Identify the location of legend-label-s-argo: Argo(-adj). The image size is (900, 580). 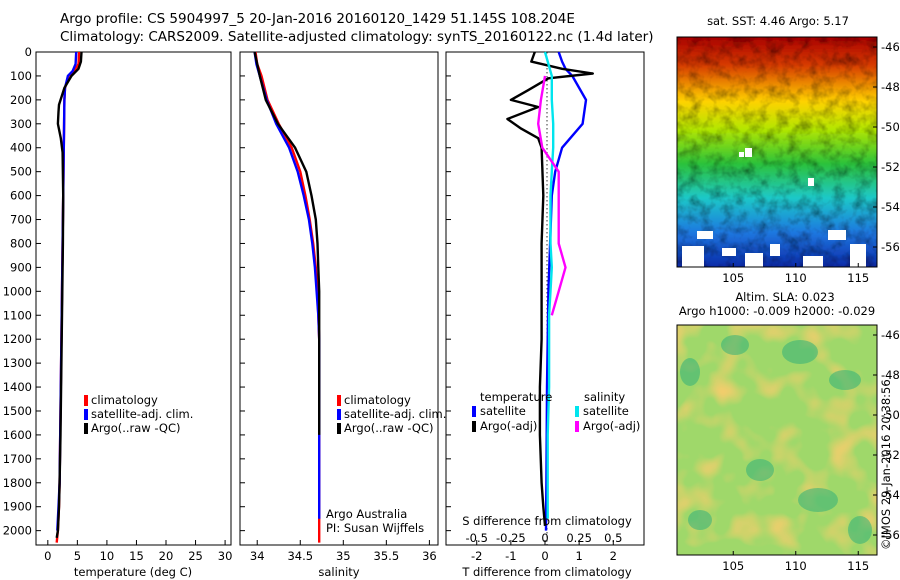
(611, 426).